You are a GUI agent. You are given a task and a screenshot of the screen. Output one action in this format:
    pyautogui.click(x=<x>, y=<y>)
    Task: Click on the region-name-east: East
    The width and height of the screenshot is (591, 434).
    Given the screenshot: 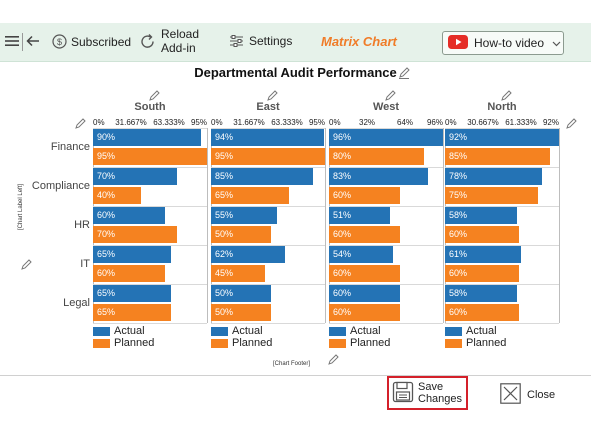 What is the action you would take?
    pyautogui.click(x=268, y=107)
    